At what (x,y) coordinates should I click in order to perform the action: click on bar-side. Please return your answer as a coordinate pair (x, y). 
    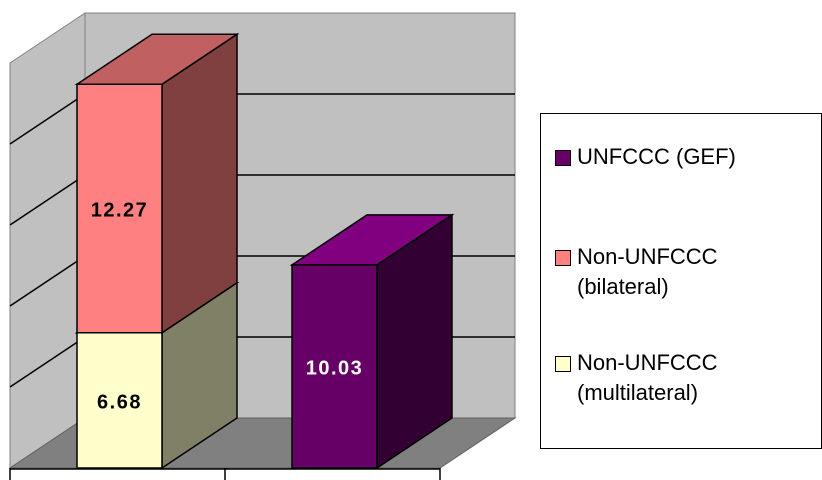
    Looking at the image, I should click on (199, 183).